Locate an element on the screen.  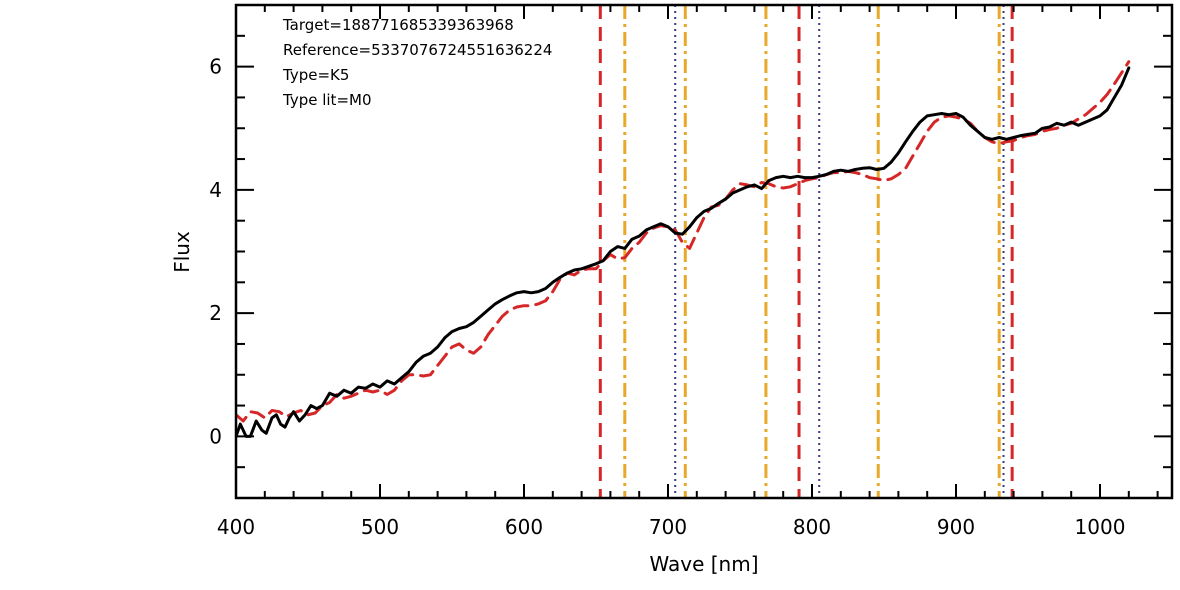
annotation-type-lit: Type lit=M0 is located at coordinates (327, 100).